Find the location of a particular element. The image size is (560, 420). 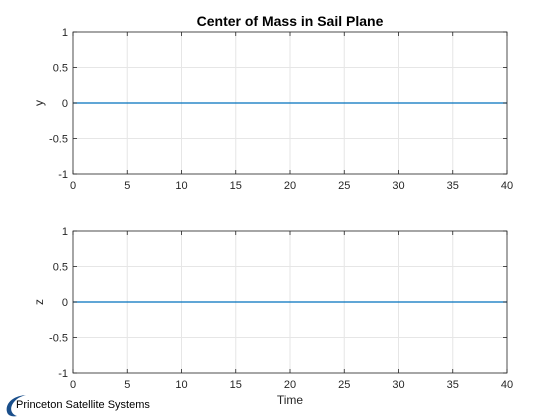

chart-title: Center of Mass in Sail Plane is located at coordinates (290, 21).